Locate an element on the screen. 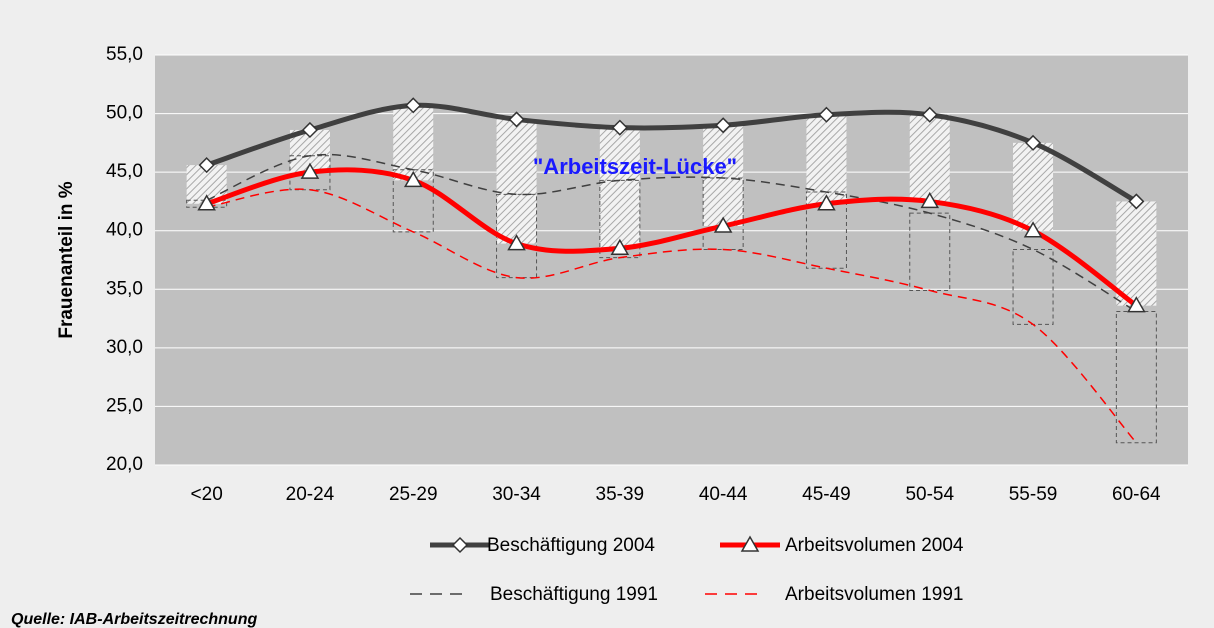  legend-label: Beschäftigung 2004 is located at coordinates (571, 545).